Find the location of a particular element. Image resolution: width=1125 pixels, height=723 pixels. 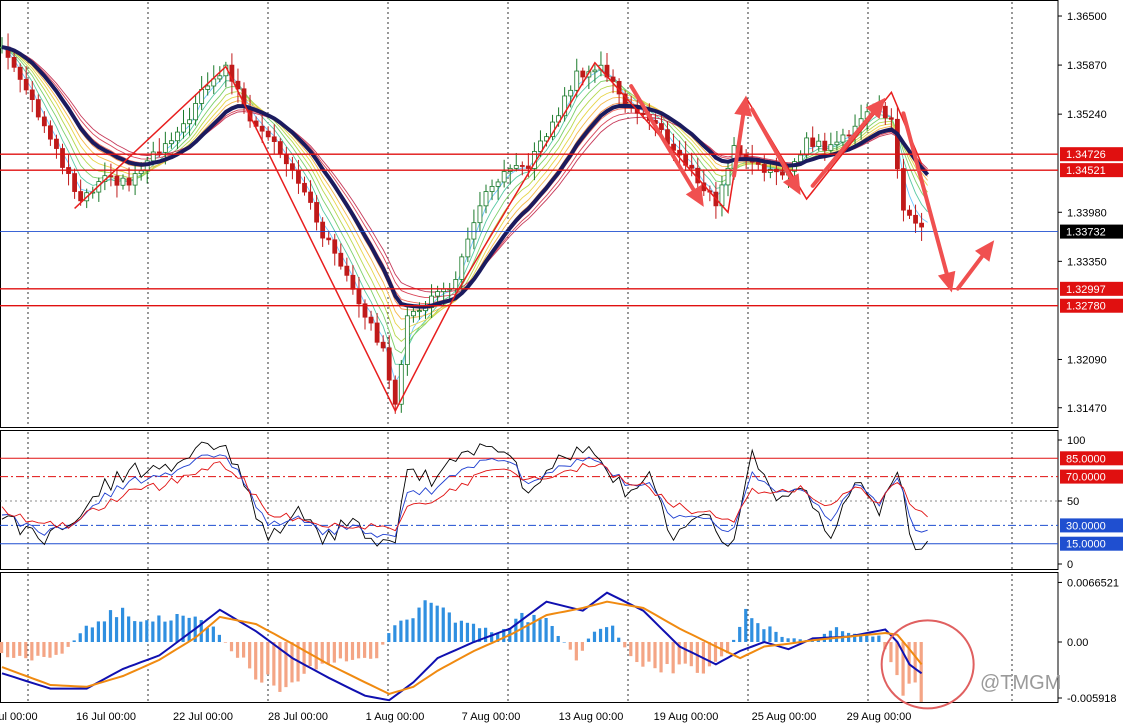

price-level-badge-text: 1.34521 is located at coordinates (1086, 171).